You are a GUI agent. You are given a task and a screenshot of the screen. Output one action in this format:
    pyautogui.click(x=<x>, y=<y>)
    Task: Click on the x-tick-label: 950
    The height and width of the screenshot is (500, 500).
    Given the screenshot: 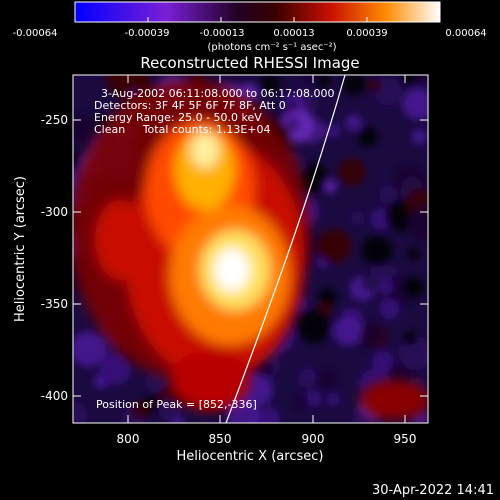 What is the action you would take?
    pyautogui.click(x=405, y=439)
    